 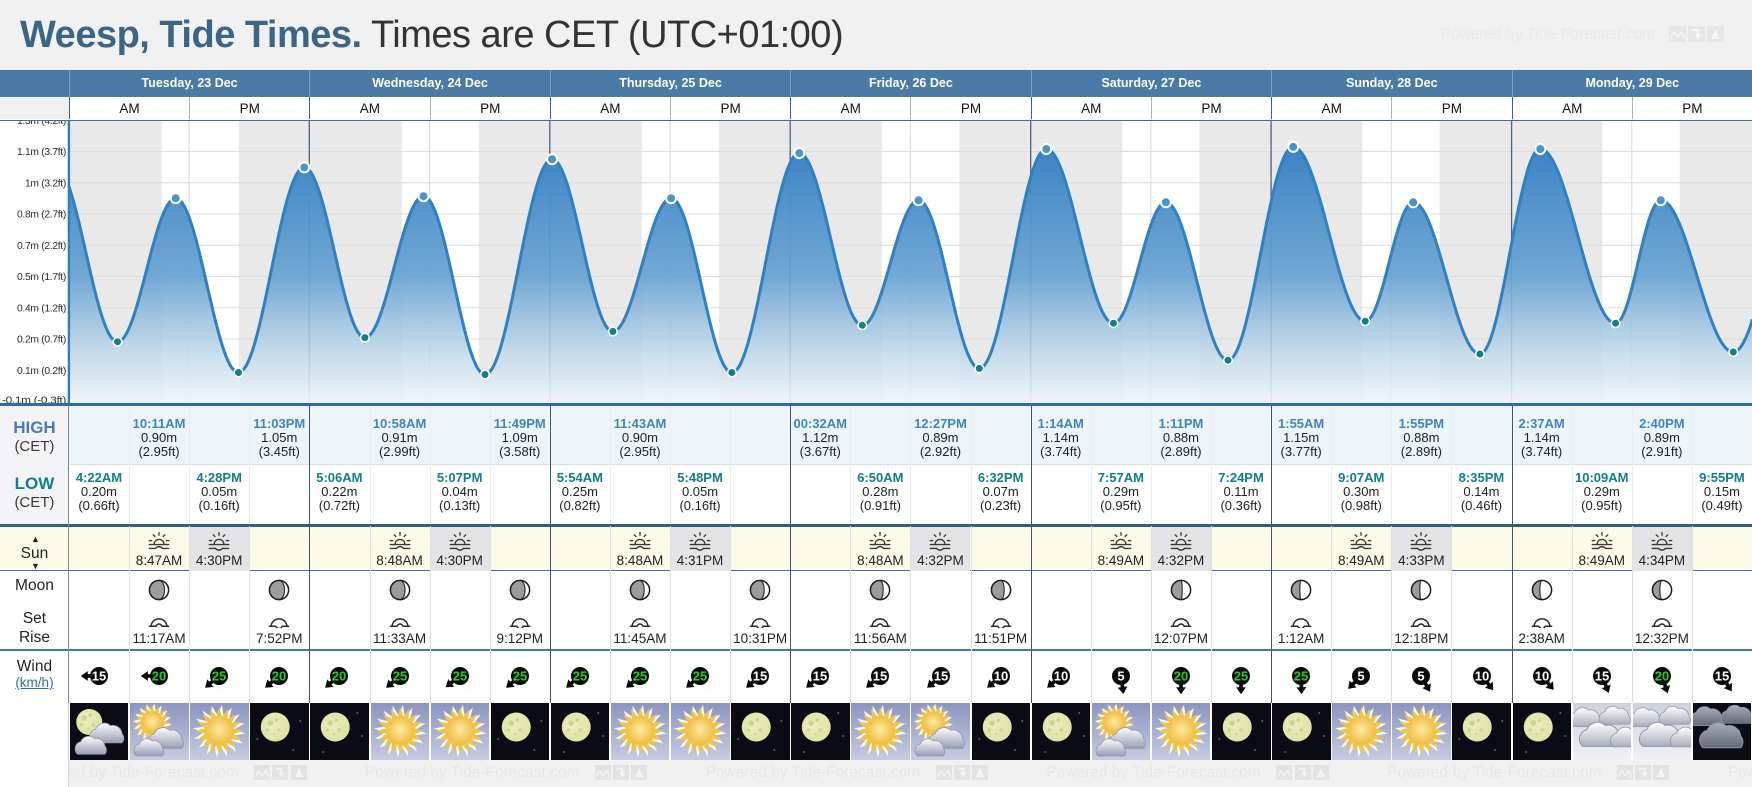 I want to click on svg-text: 0.4m (1.2ft), so click(x=41, y=308).